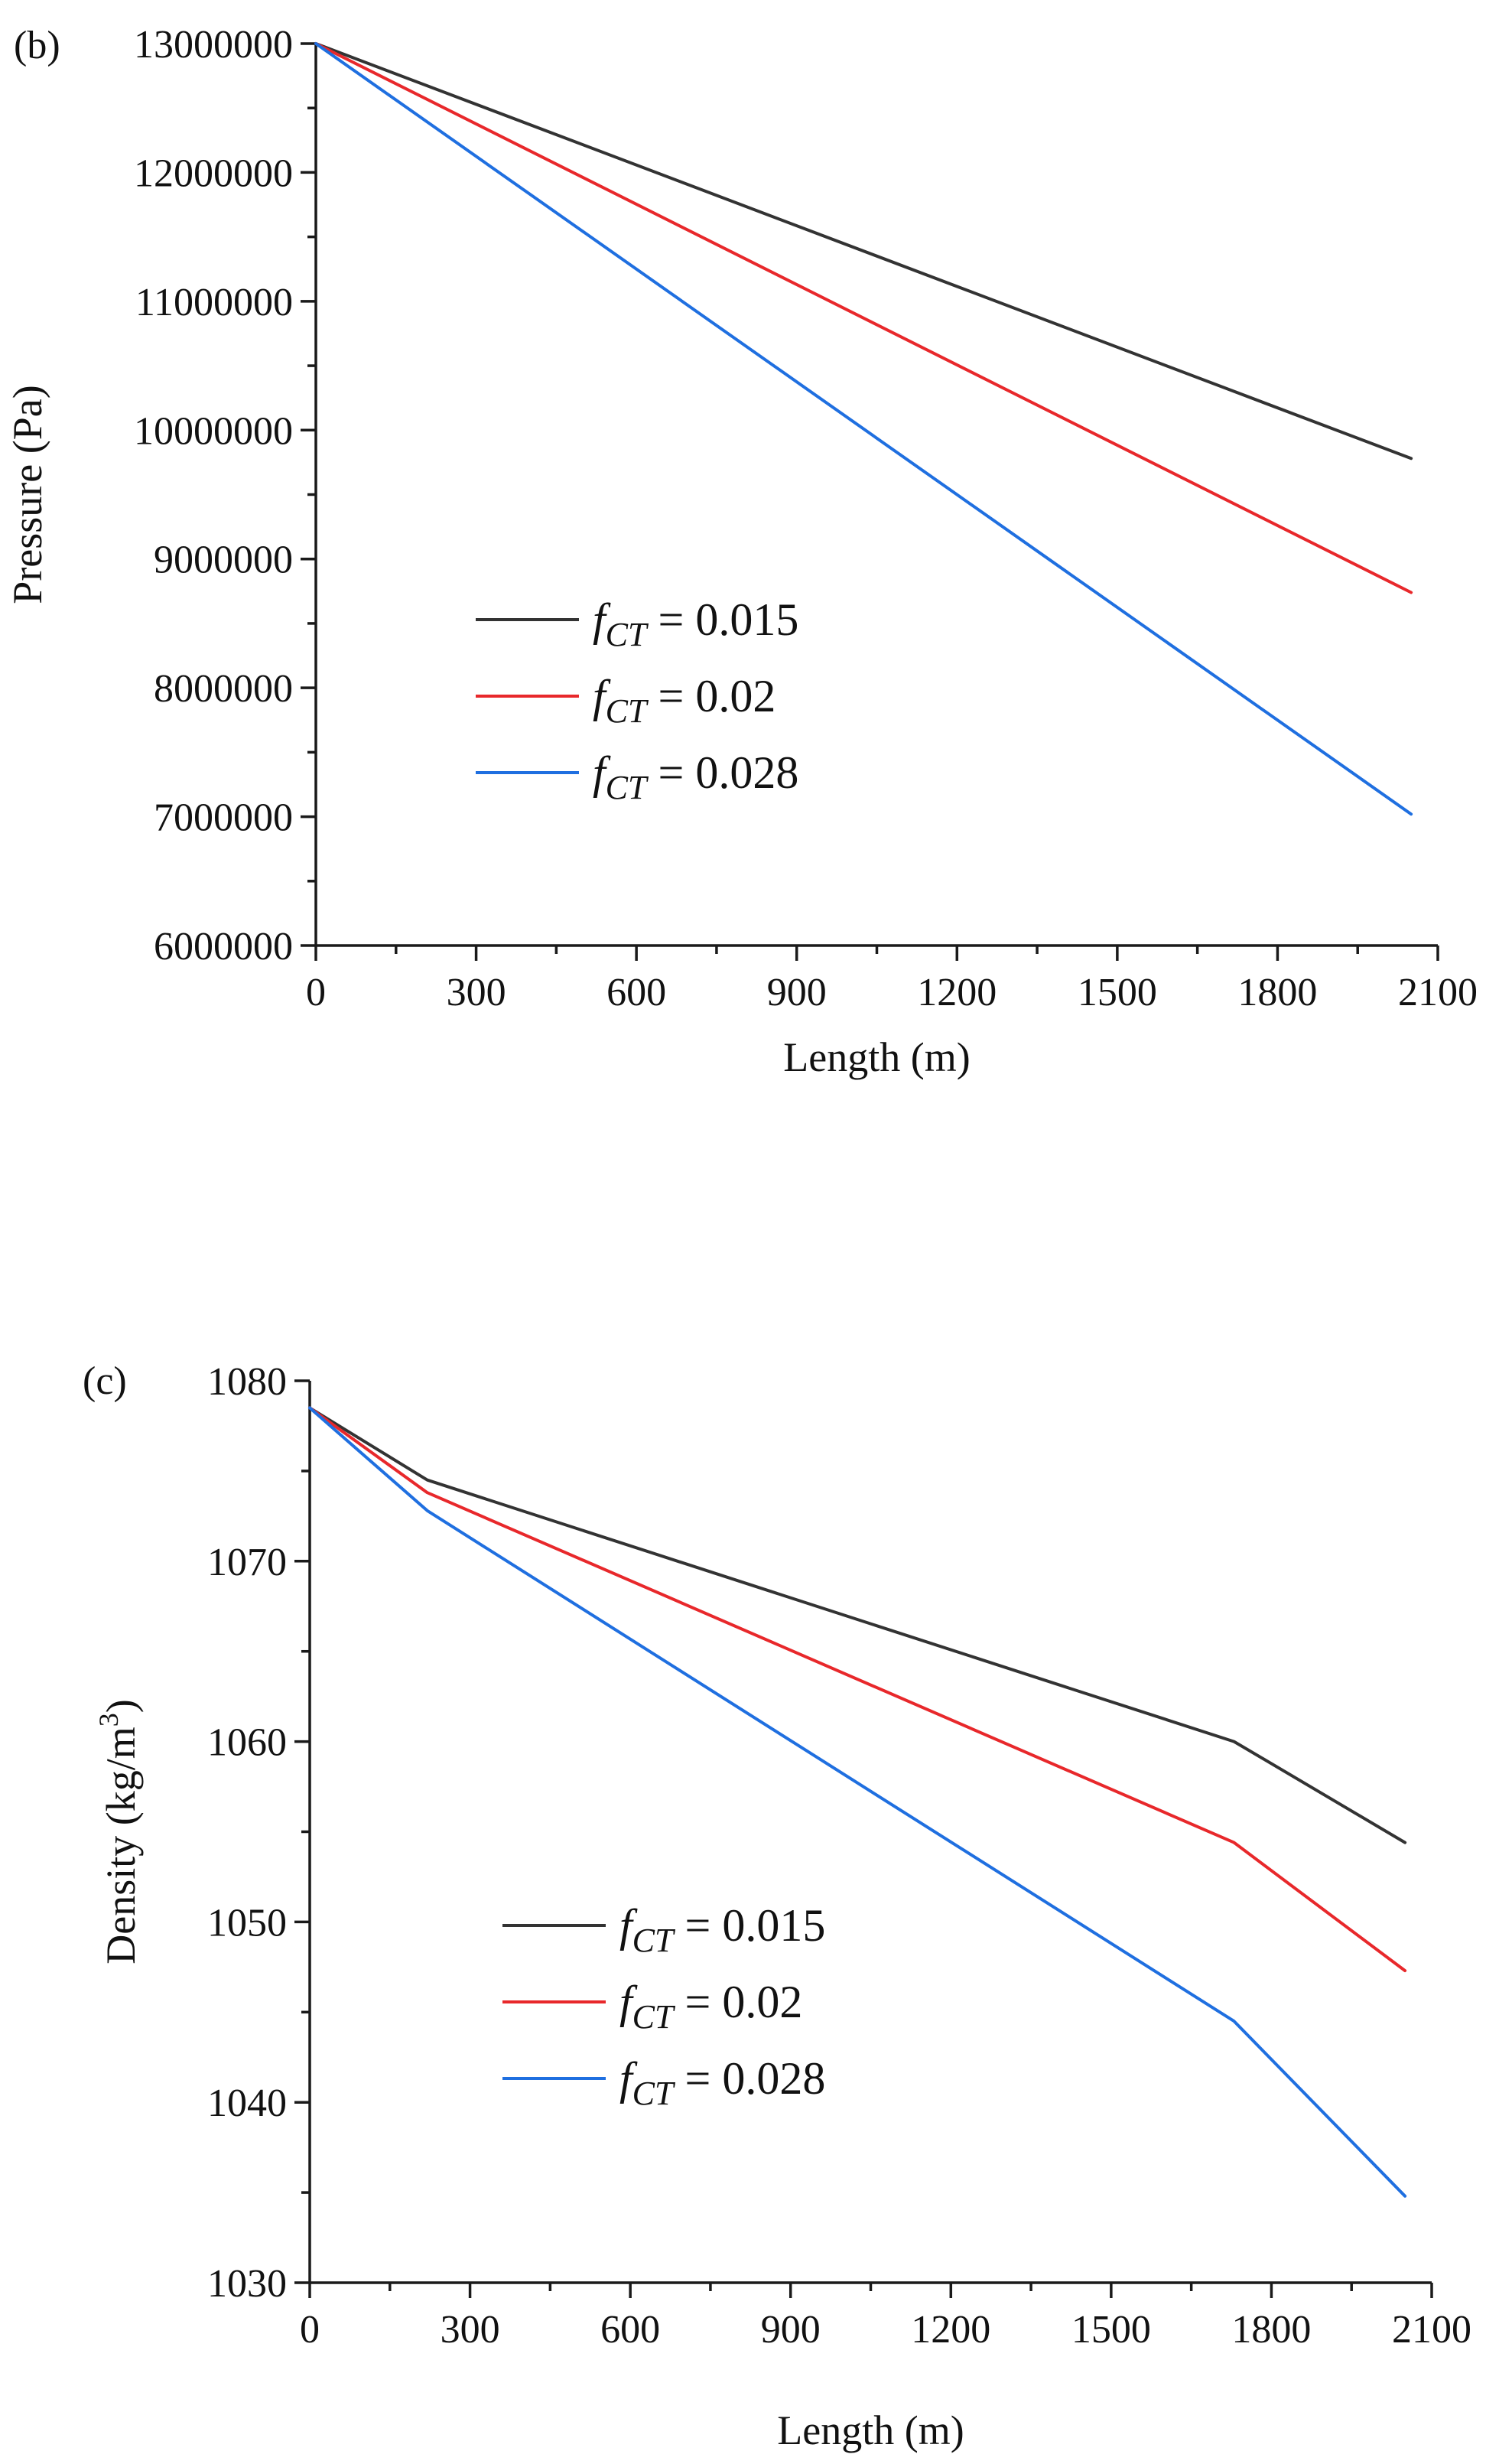 Image resolution: width=1512 pixels, height=2464 pixels. Describe the element at coordinates (223, 947) in the screenshot. I see `y-tick-label: 6000000` at that location.